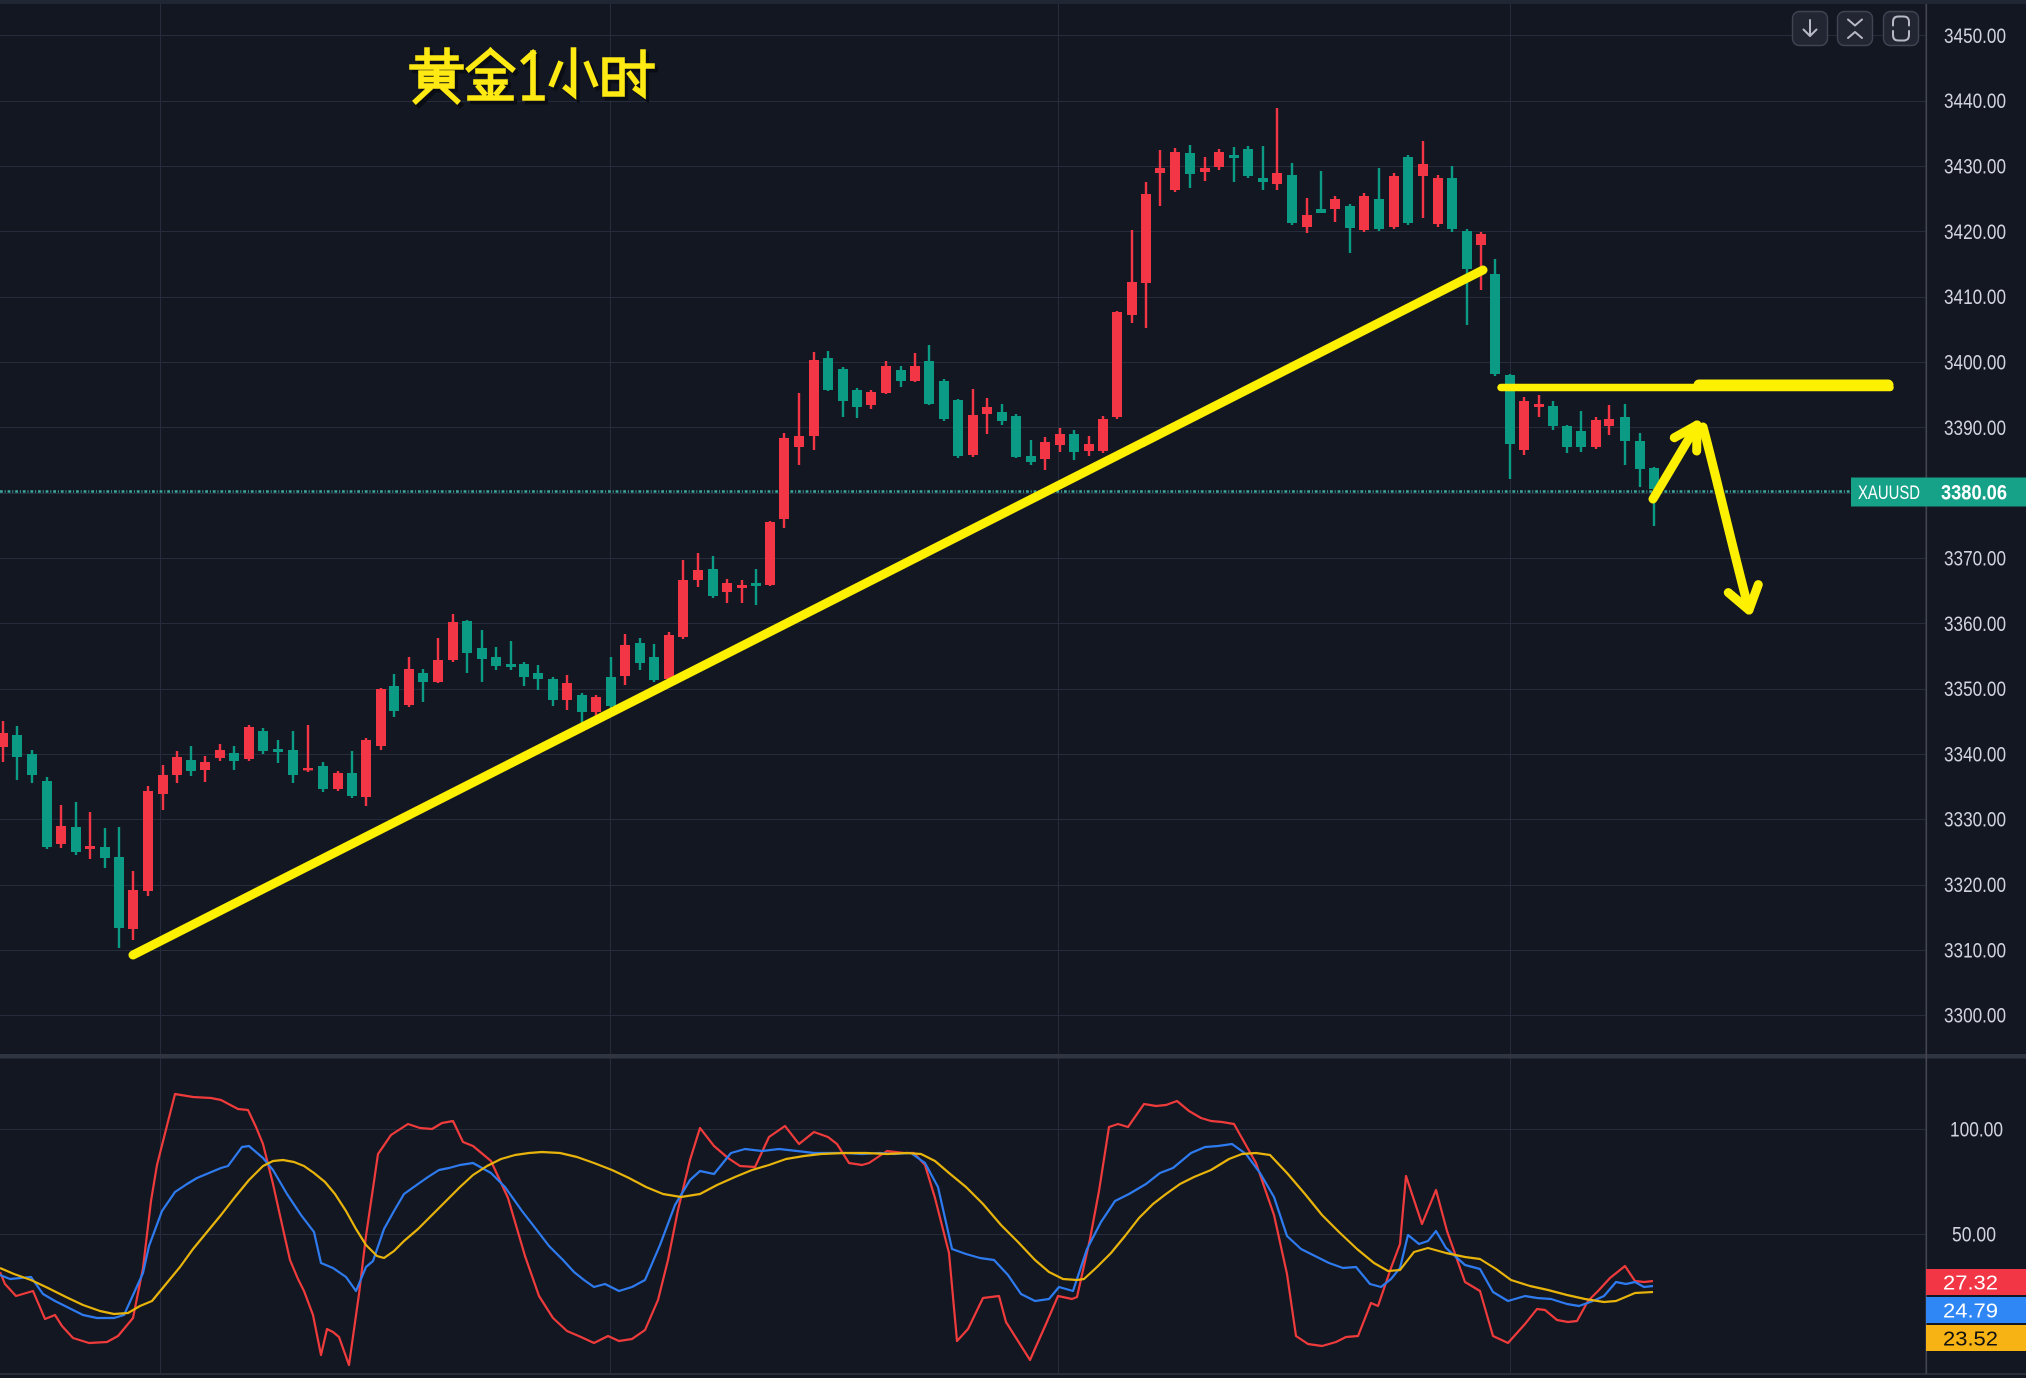  What do you see at coordinates (1970, 1312) in the screenshot?
I see `svg-text: 24.79` at bounding box center [1970, 1312].